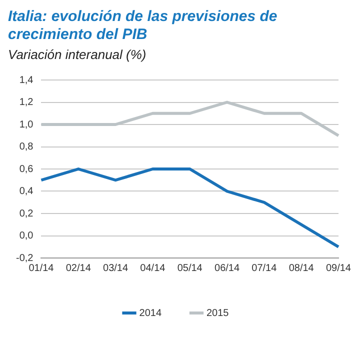 The width and height of the screenshot is (363, 338). I want to click on x-tick-label: 04/14, so click(153, 268).